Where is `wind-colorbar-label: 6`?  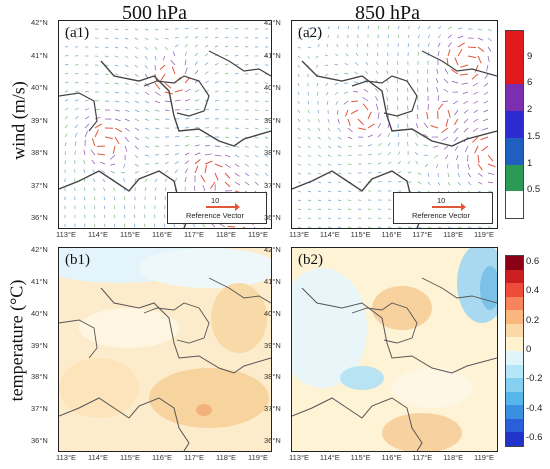
wind-colorbar-label: 6 is located at coordinates (530, 83).